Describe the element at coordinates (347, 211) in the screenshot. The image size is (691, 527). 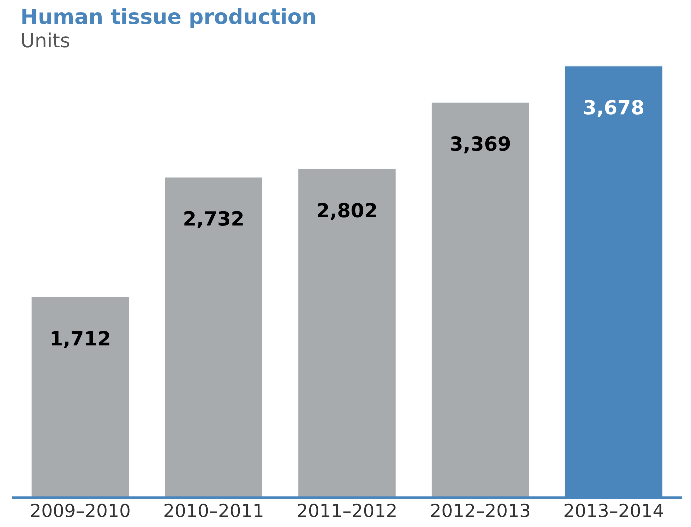
I see `data-label: 2,802` at that location.